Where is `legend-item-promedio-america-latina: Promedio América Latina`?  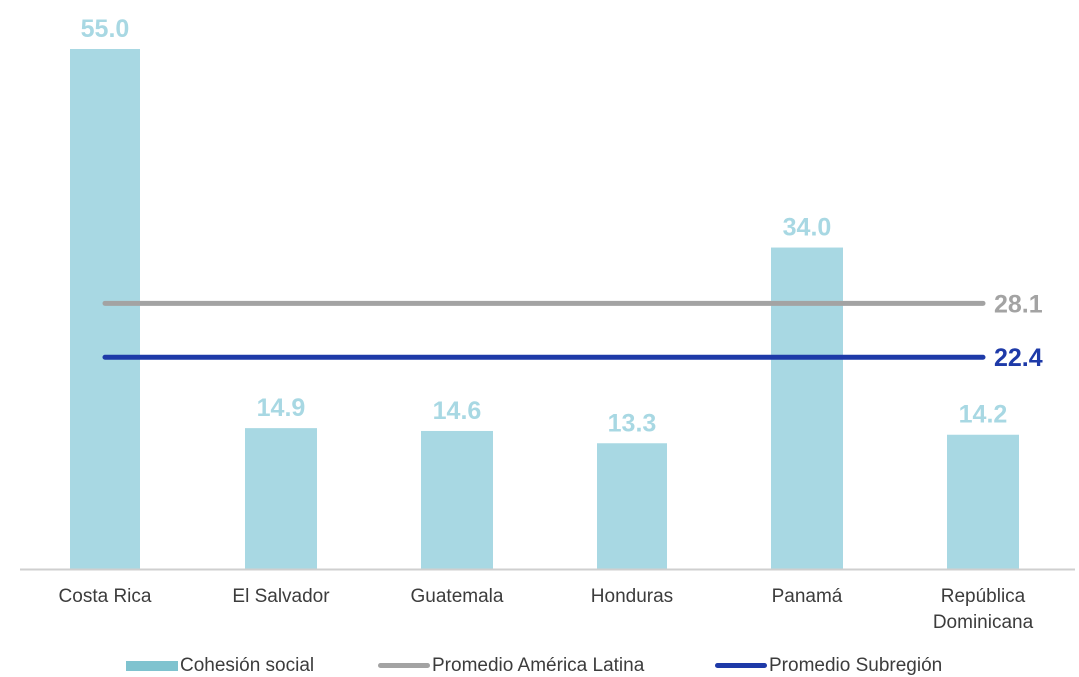 legend-item-promedio-america-latina: Promedio América Latina is located at coordinates (511, 665).